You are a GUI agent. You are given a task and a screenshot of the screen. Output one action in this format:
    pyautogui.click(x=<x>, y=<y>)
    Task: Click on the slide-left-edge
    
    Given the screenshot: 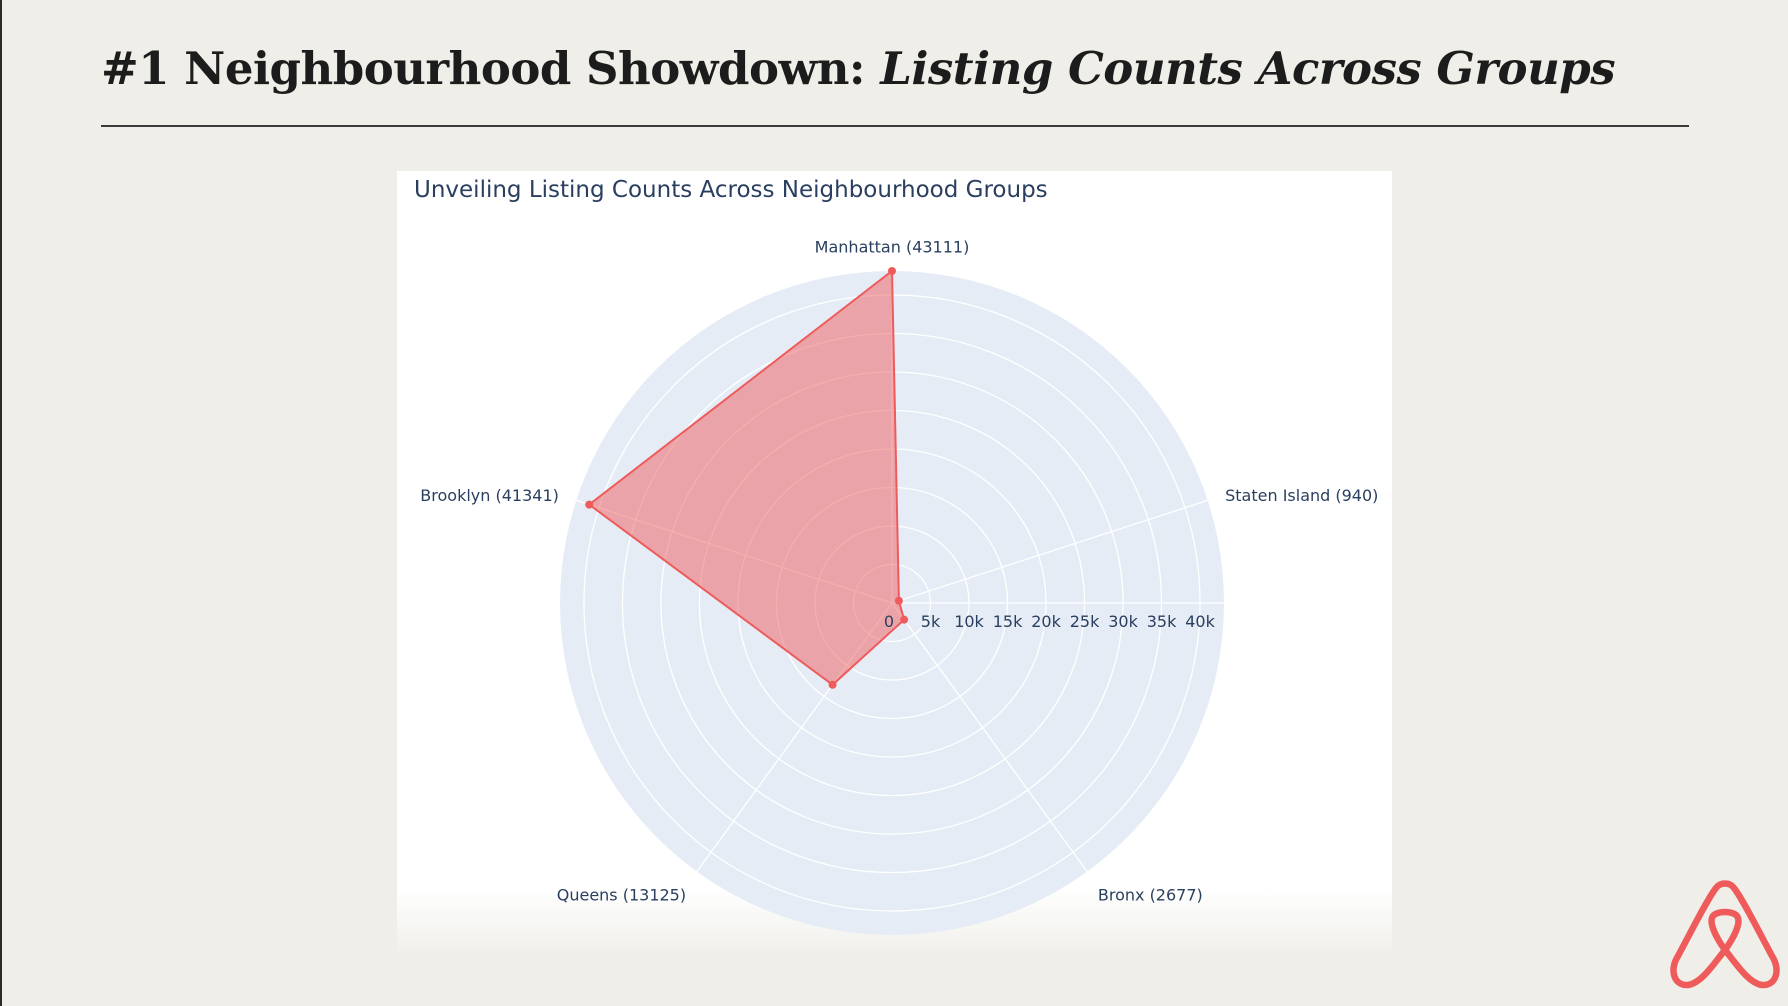 What is the action you would take?
    pyautogui.click(x=1, y=503)
    